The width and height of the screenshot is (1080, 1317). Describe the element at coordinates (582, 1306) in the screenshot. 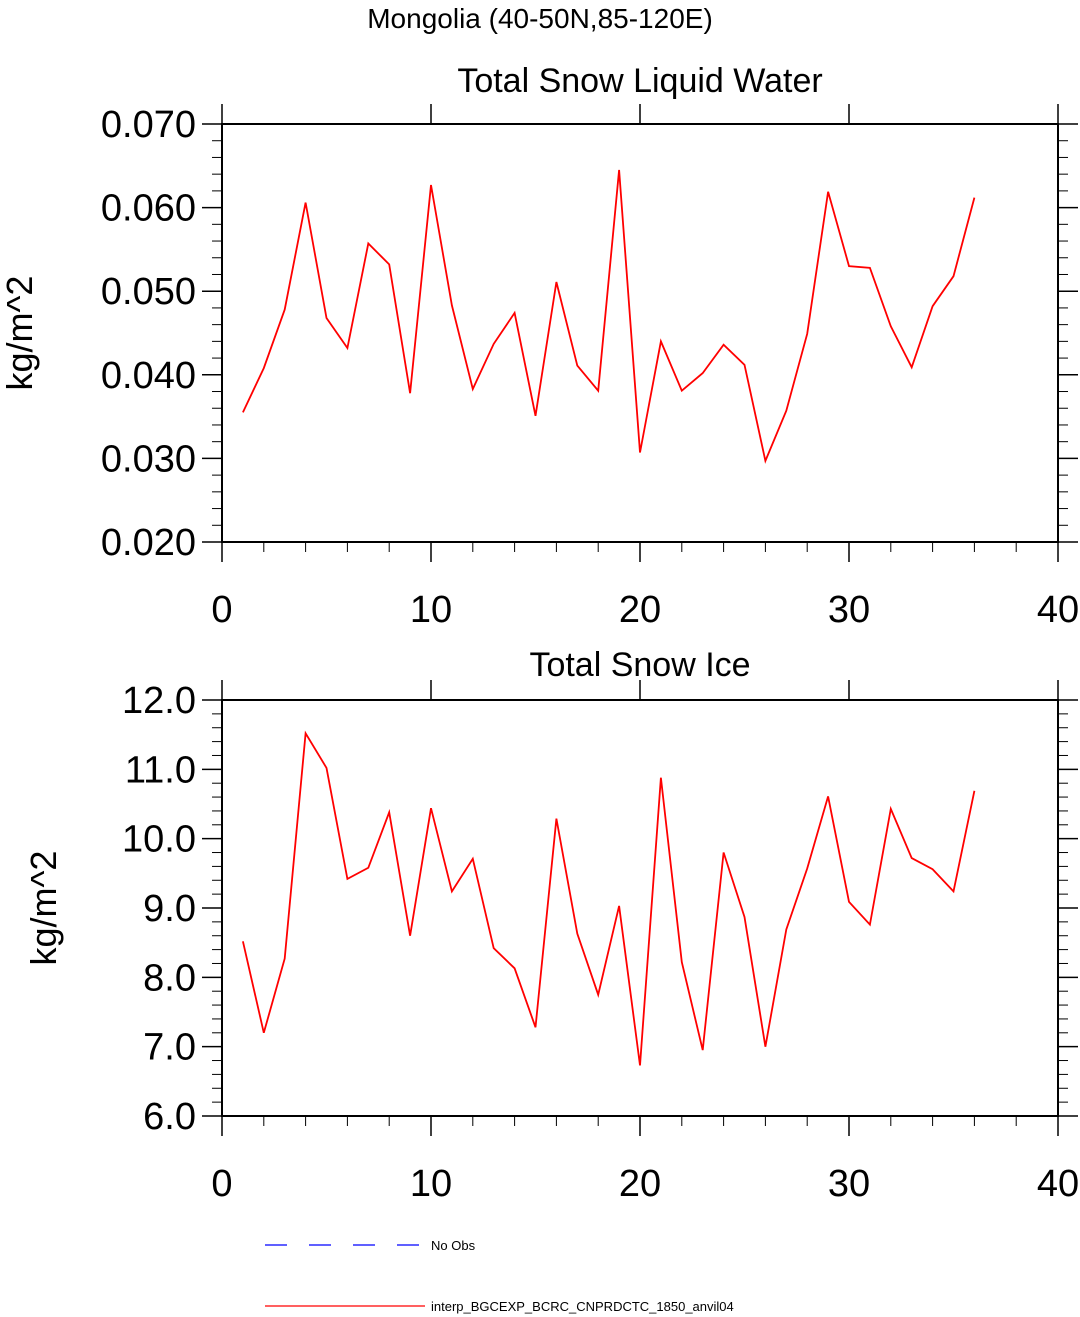

I see `legend-label-model: interp_BGCEXP_BCRC_CNPRDCTC_1850_anvil04` at that location.